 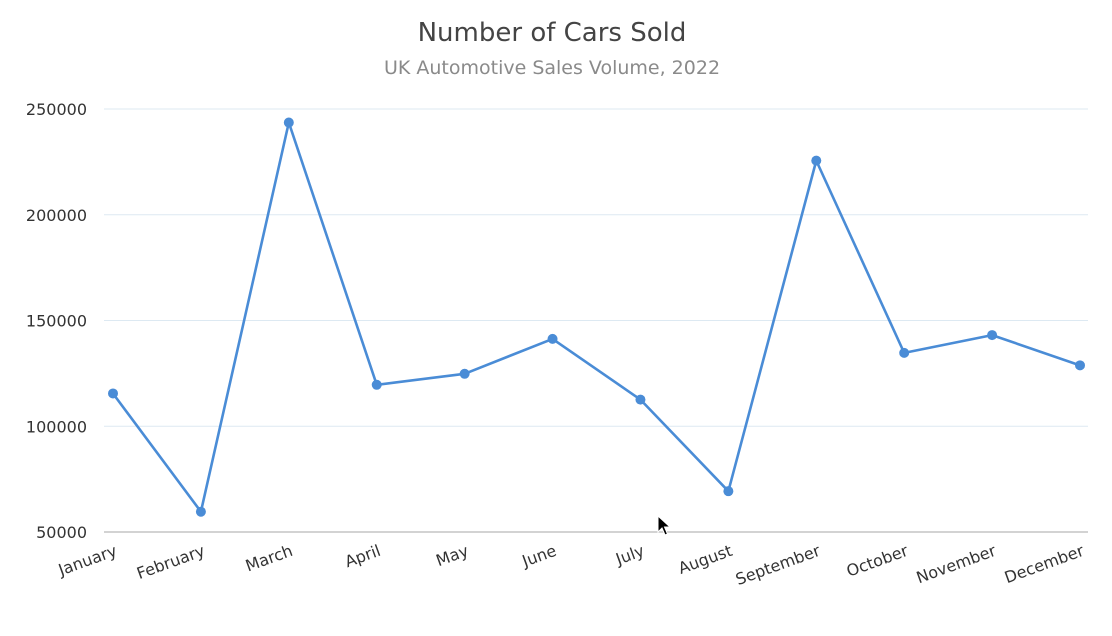 What do you see at coordinates (56, 215) in the screenshot?
I see `y-tick-label: 200000` at bounding box center [56, 215].